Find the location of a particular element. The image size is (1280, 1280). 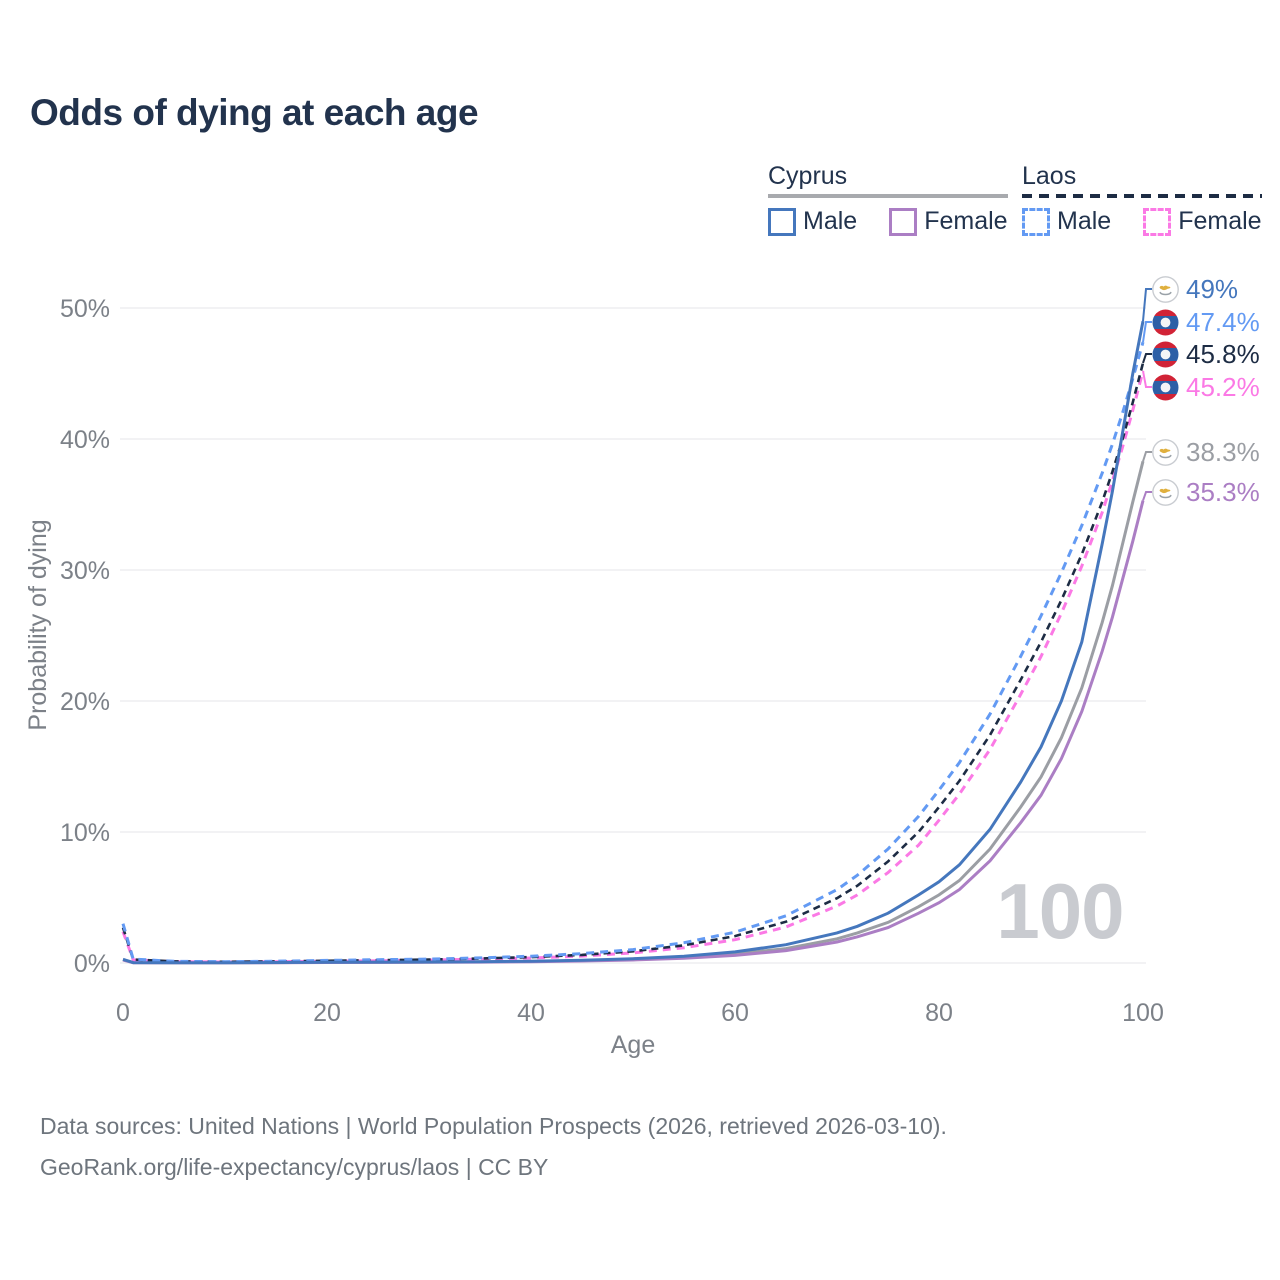

end-value-laos-female: 45.2% is located at coordinates (1223, 386).